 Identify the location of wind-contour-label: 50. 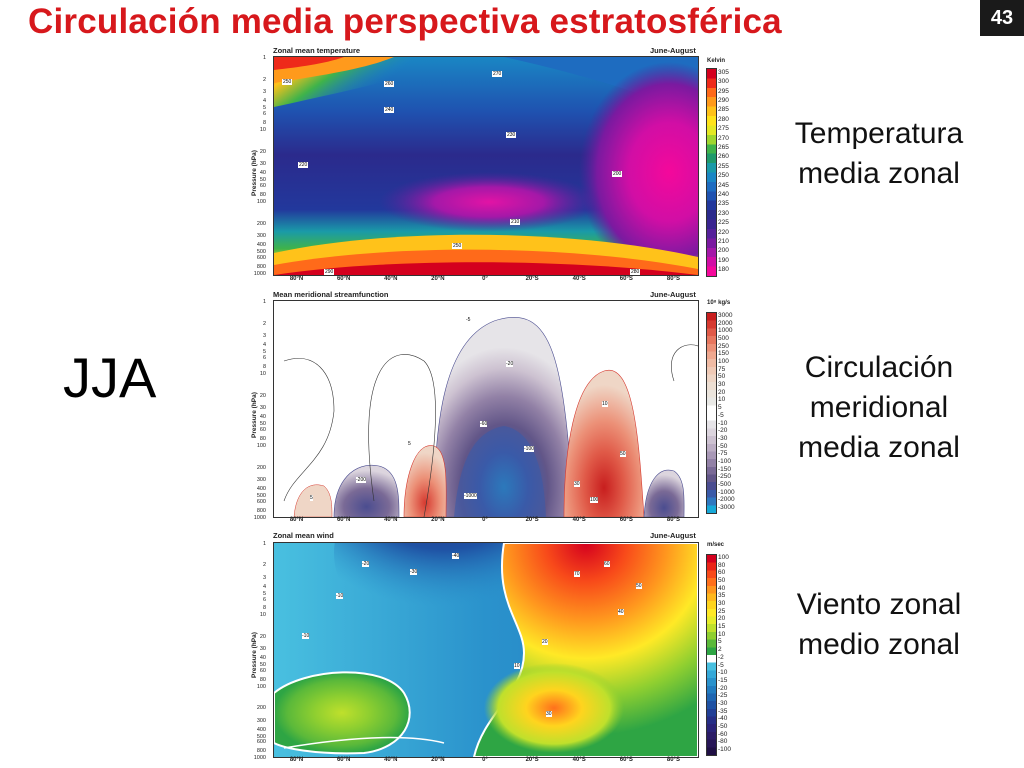
(639, 586).